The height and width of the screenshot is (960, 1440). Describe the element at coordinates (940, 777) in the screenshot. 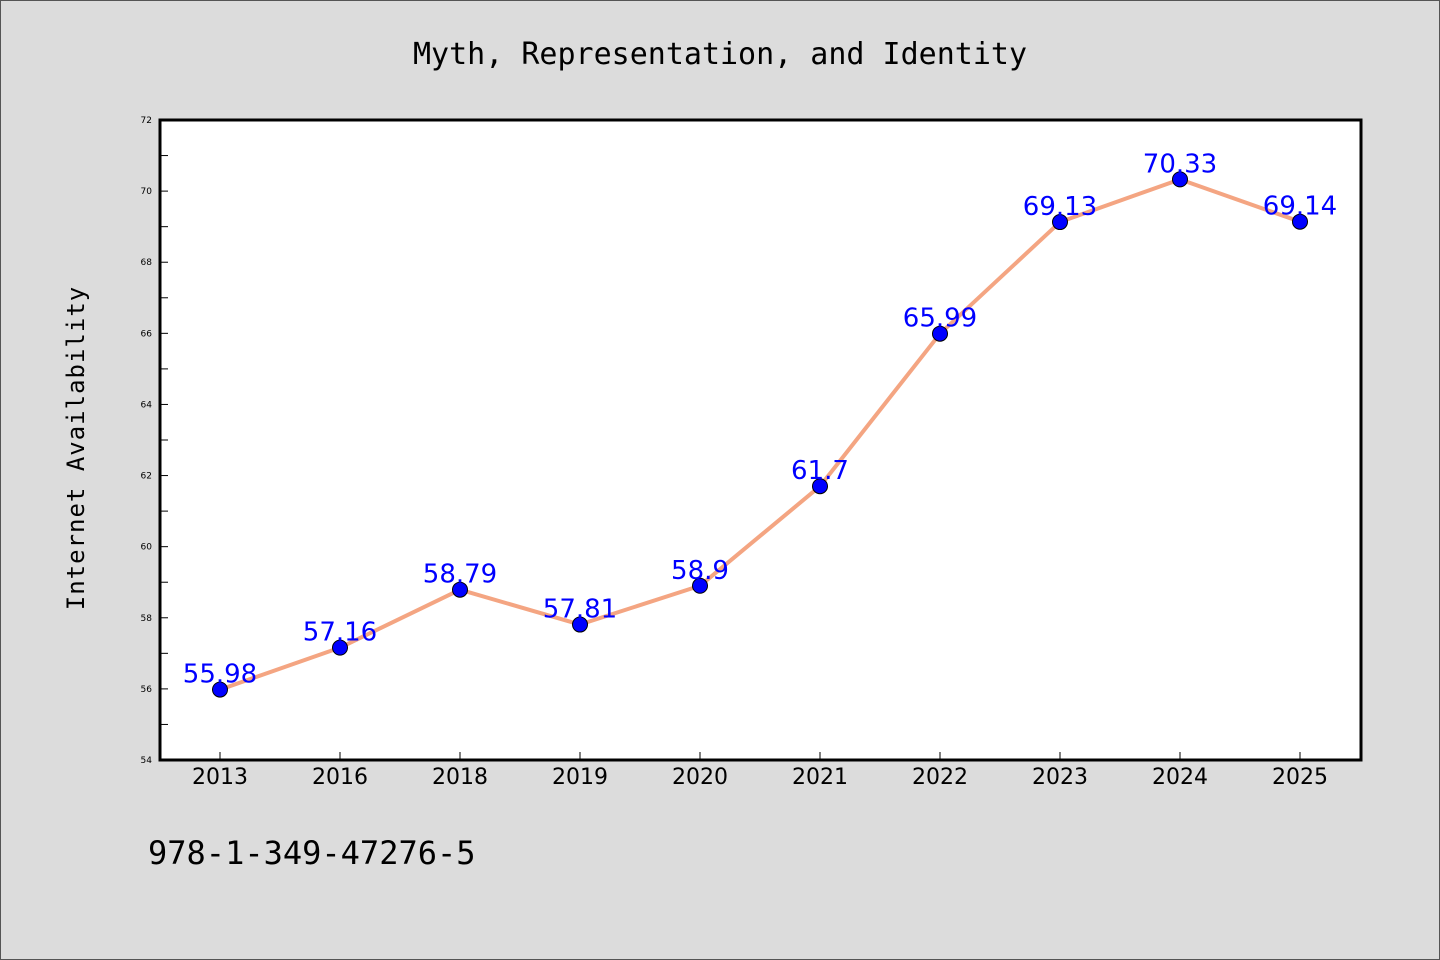

I see `x-tick-label: 2022` at that location.